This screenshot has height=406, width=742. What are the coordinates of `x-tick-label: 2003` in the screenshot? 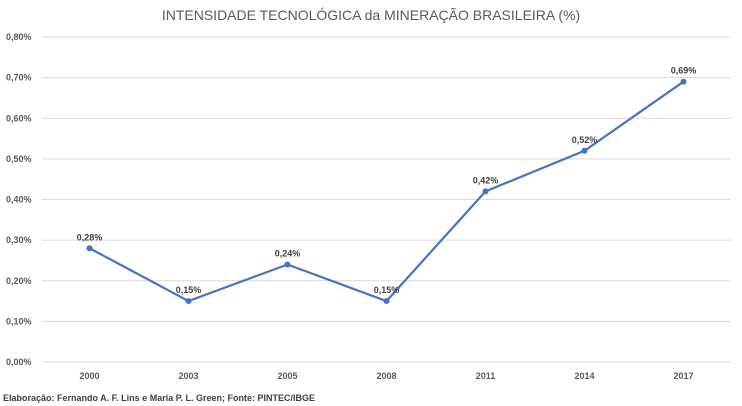 It's located at (188, 376).